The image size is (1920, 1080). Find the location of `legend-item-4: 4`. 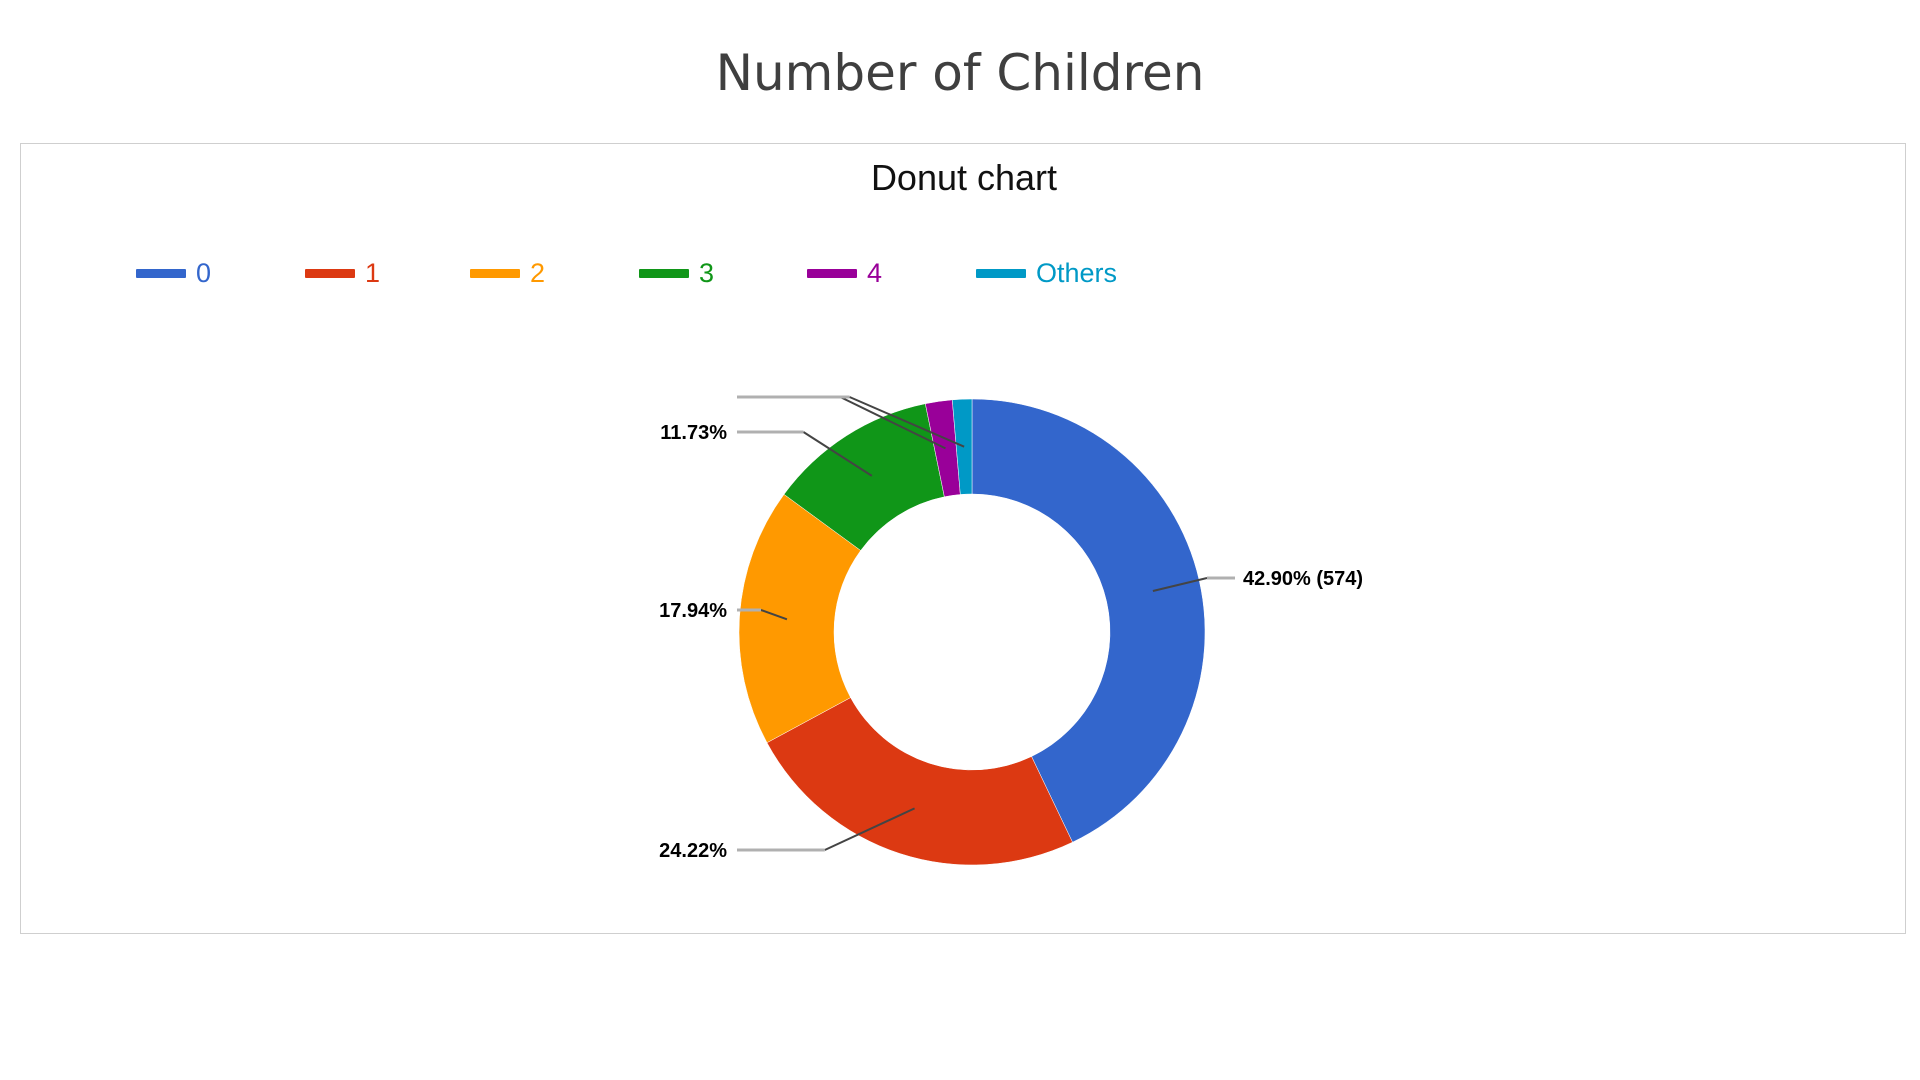

legend-item-4: 4 is located at coordinates (844, 273).